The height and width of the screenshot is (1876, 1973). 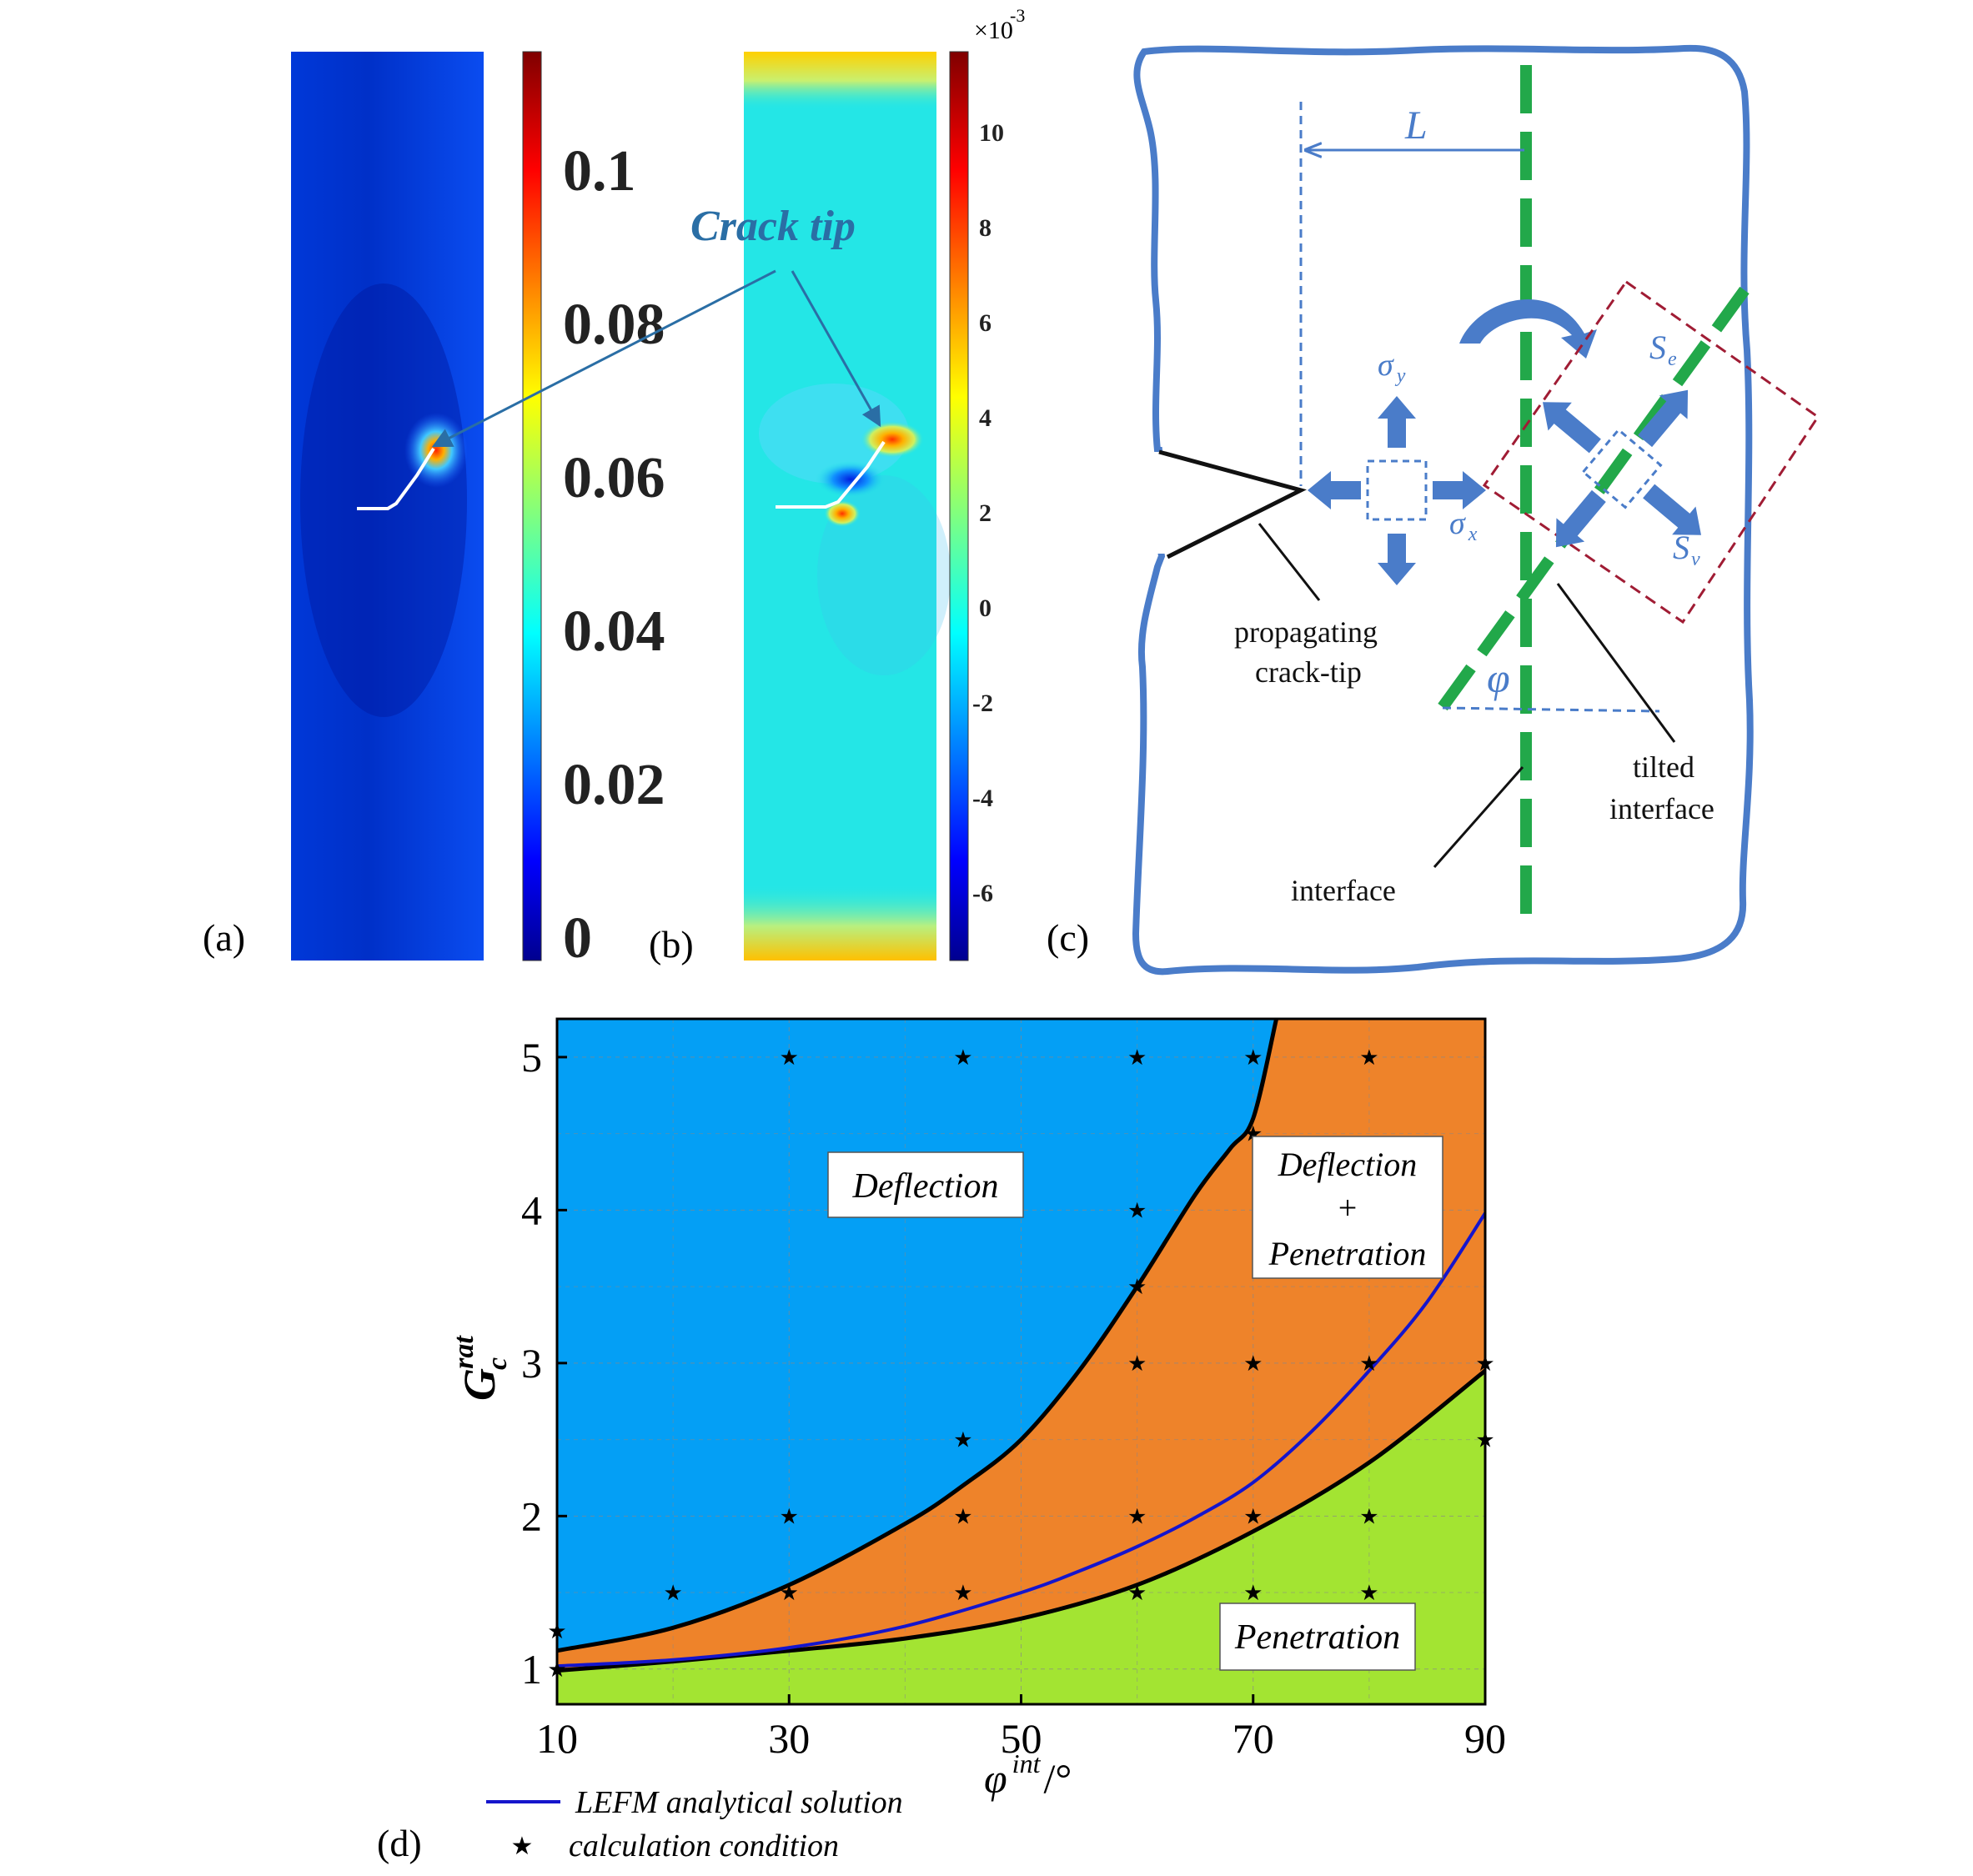 What do you see at coordinates (1137, 1210) in the screenshot?
I see `calculation-point-11: ★` at bounding box center [1137, 1210].